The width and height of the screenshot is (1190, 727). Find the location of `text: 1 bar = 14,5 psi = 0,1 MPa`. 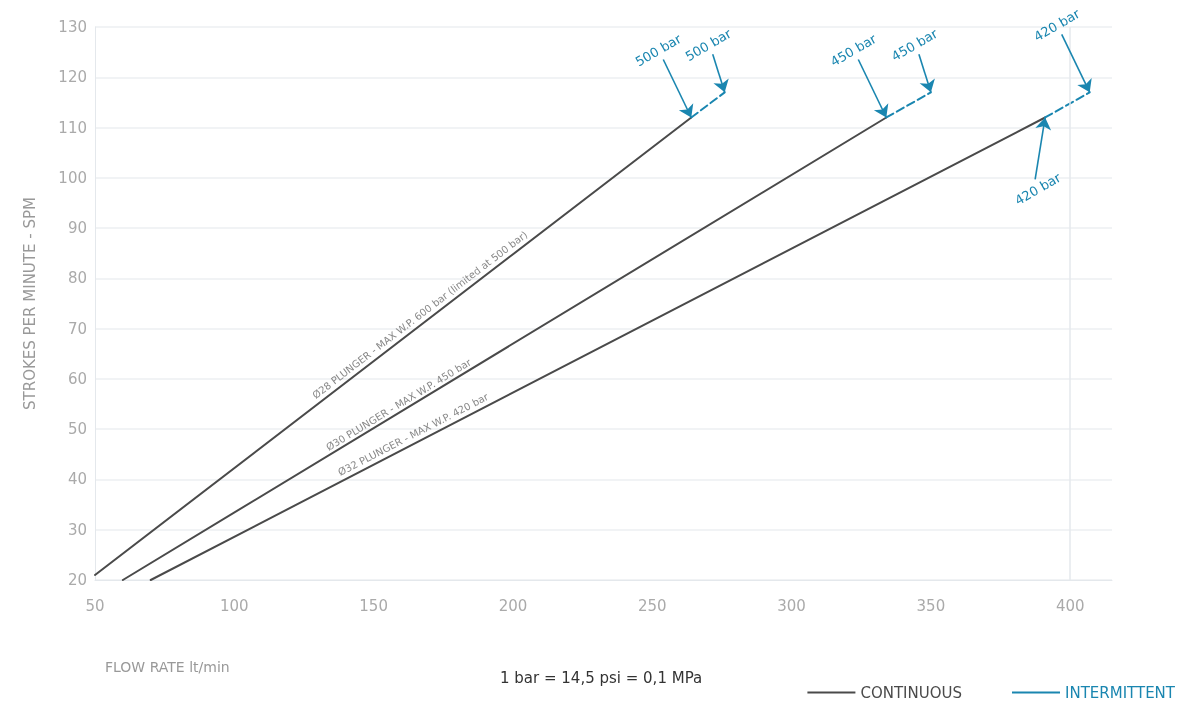

text: 1 bar = 14,5 psi = 0,1 MPa is located at coordinates (601, 677).